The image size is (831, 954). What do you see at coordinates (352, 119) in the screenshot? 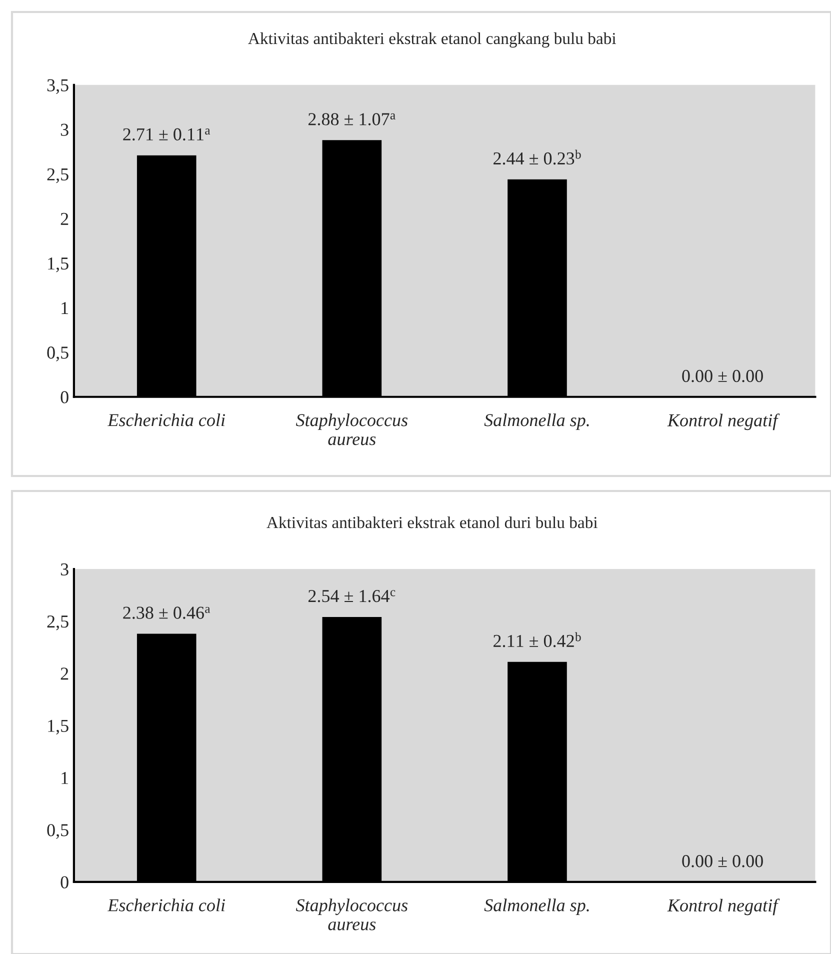
I see `data-label: 2.88 ± 1.07$^{a}$` at bounding box center [352, 119].